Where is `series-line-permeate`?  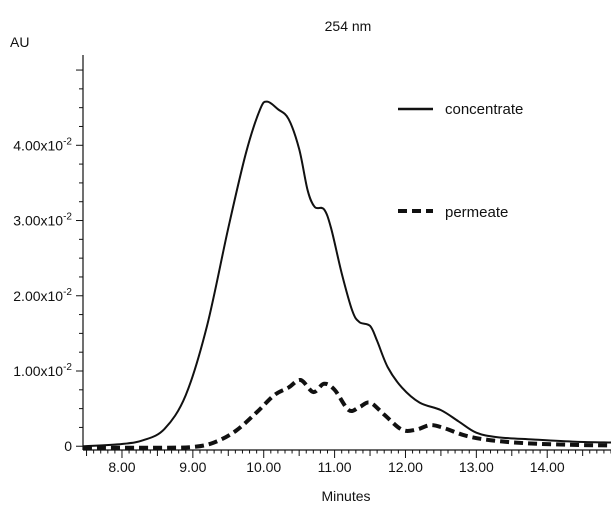
series-line-permeate is located at coordinates (346, 414).